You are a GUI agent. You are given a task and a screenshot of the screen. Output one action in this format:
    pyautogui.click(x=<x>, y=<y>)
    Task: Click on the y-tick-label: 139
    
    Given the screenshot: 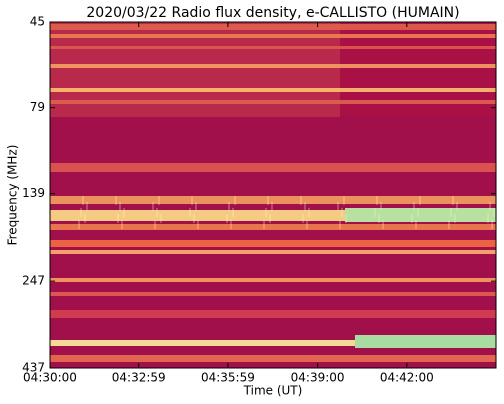 What is the action you would take?
    pyautogui.click(x=33, y=193)
    